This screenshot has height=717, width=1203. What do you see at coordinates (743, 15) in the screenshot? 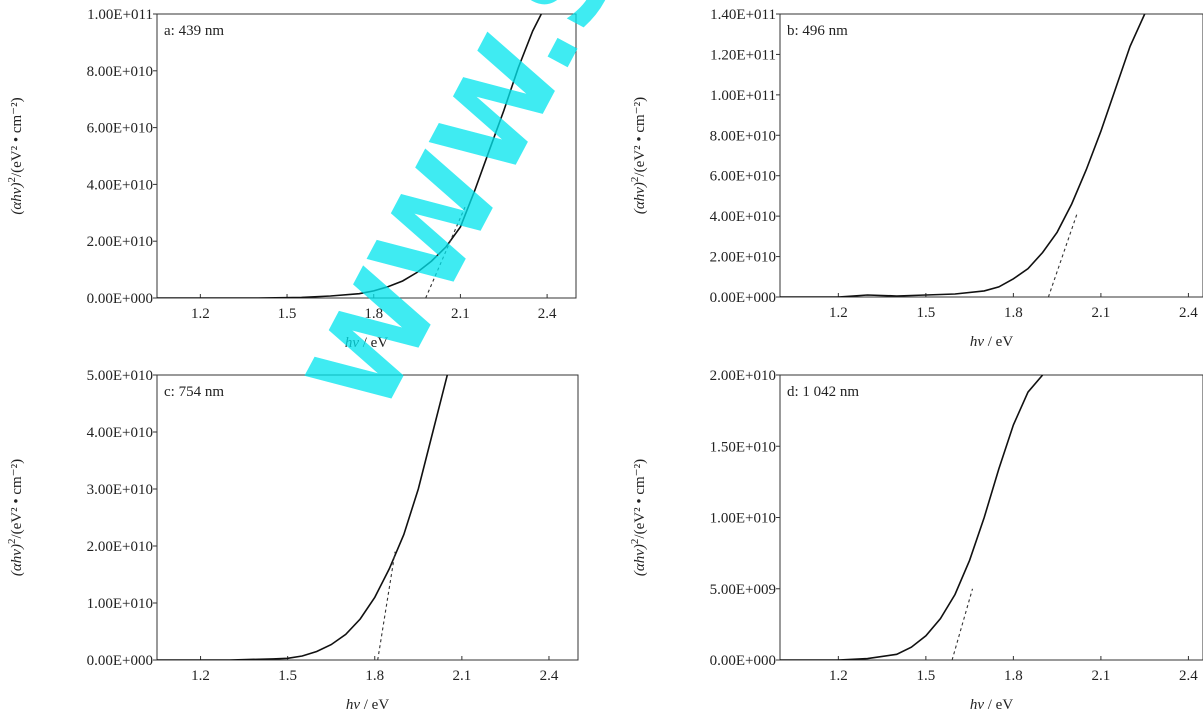
I see `y-tick-label: 1.40E+011` at bounding box center [743, 15].